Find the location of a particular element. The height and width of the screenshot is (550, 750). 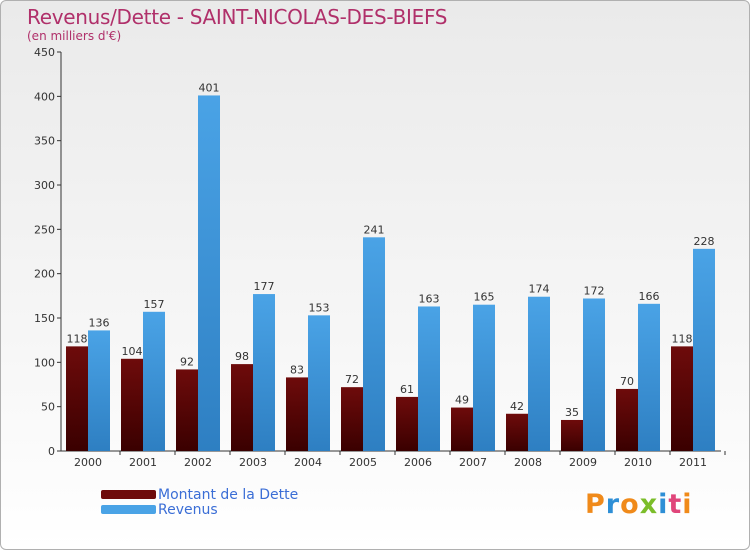

data-label: 177 is located at coordinates (264, 286).